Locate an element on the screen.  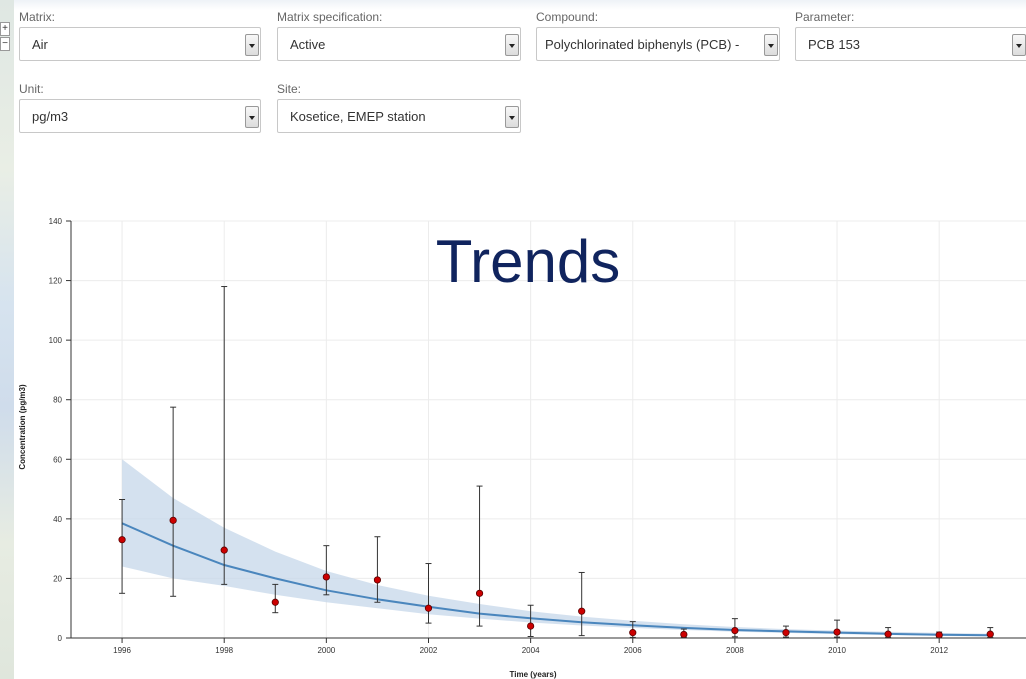
x-tick-label: 2002 is located at coordinates (429, 650).